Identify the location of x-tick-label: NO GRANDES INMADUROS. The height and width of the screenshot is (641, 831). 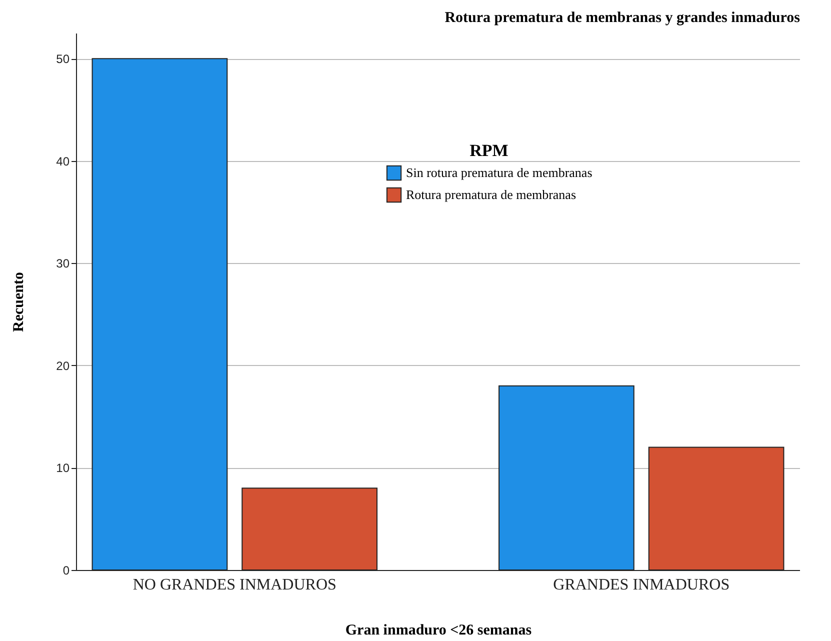
(234, 585).